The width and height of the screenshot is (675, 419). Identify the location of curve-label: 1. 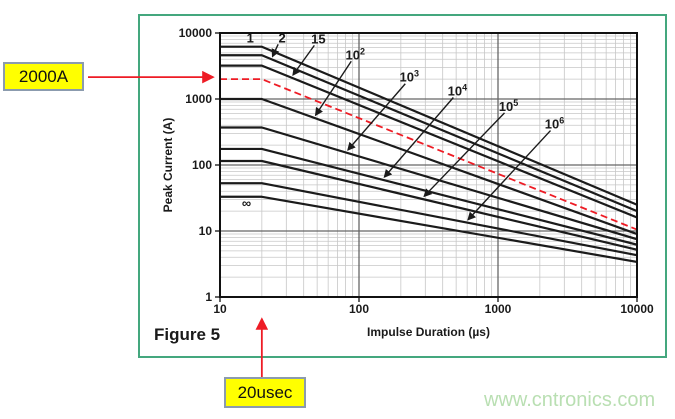
(250, 37).